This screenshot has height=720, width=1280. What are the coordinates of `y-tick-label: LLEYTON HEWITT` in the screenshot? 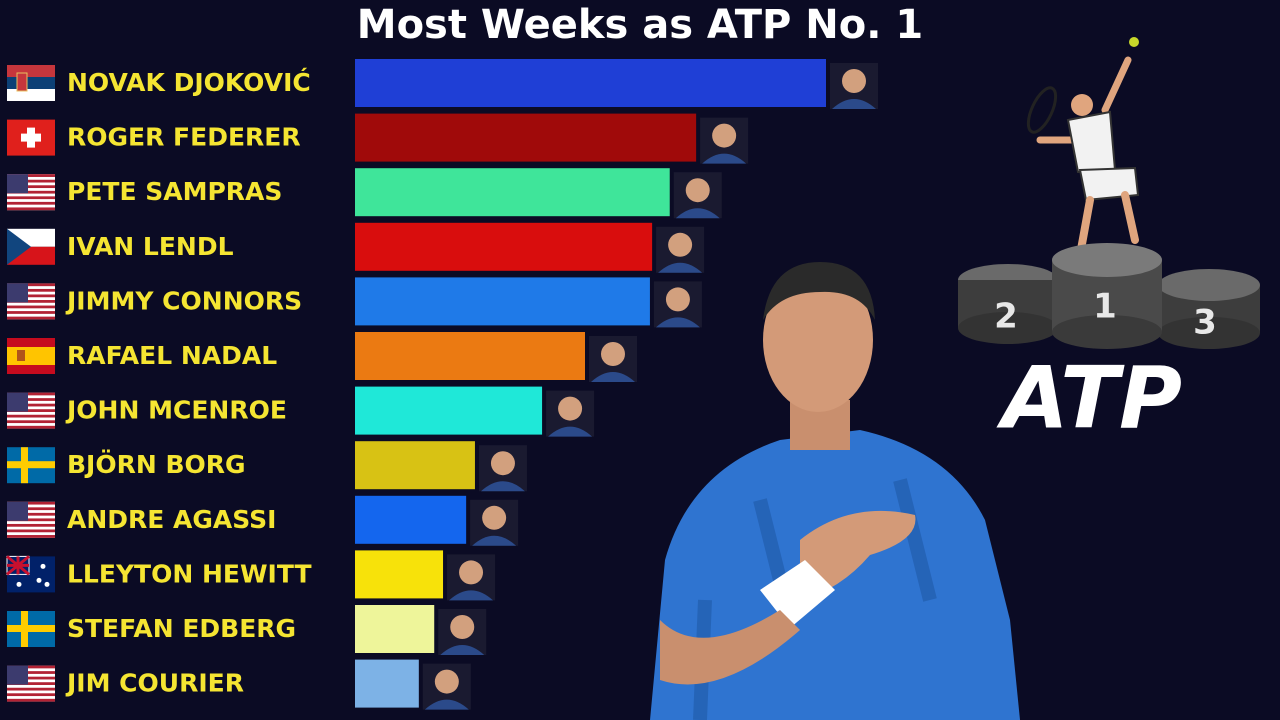 It's located at (189, 573).